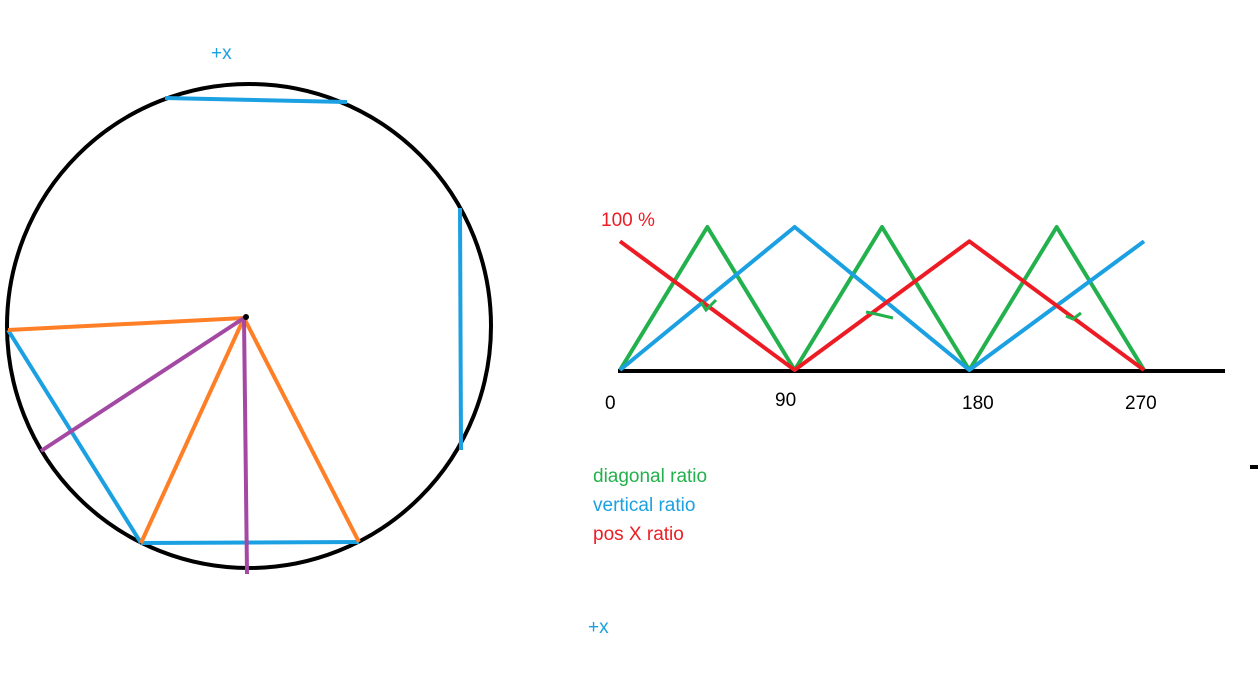 The width and height of the screenshot is (1258, 684). Describe the element at coordinates (598, 627) in the screenshot. I see `plus-x-label-bottom: +x` at that location.